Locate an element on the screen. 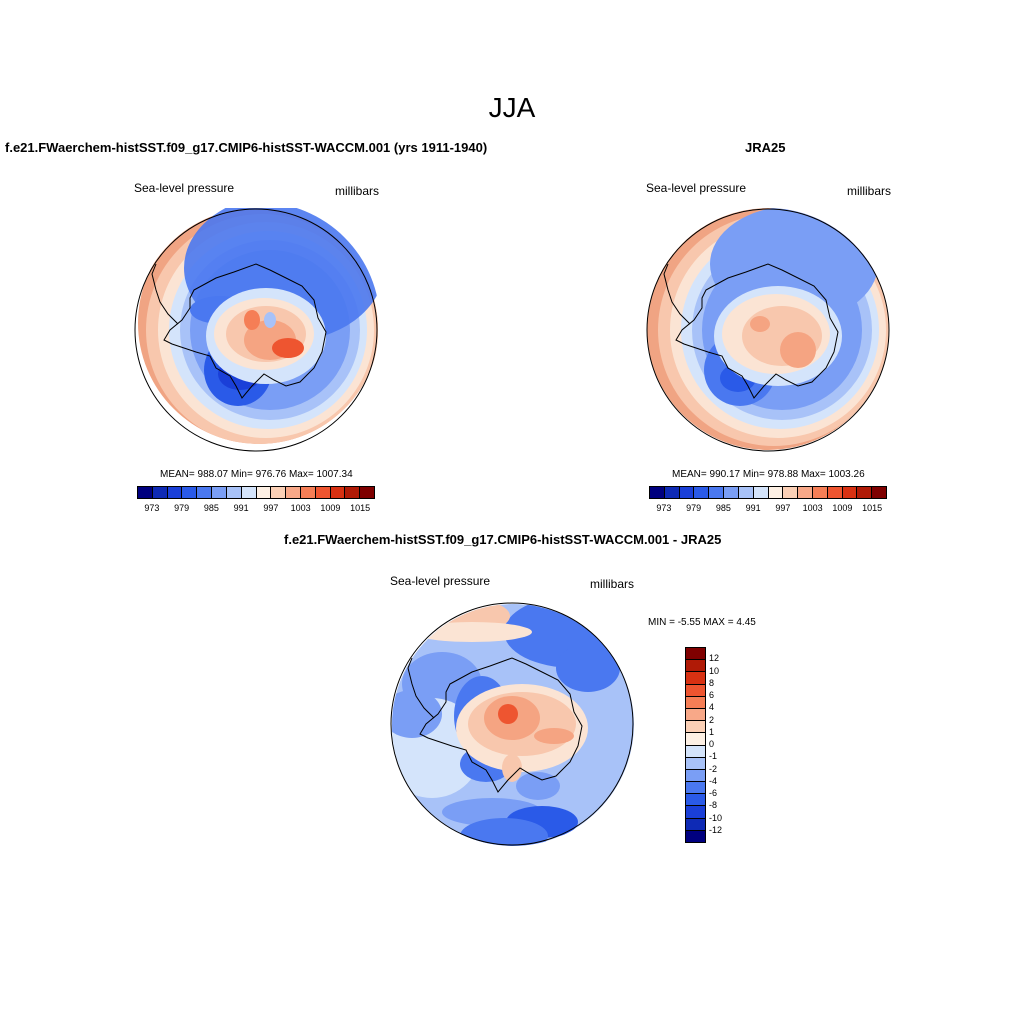 The image size is (1024, 1024). obs-colorbar is located at coordinates (768, 492).